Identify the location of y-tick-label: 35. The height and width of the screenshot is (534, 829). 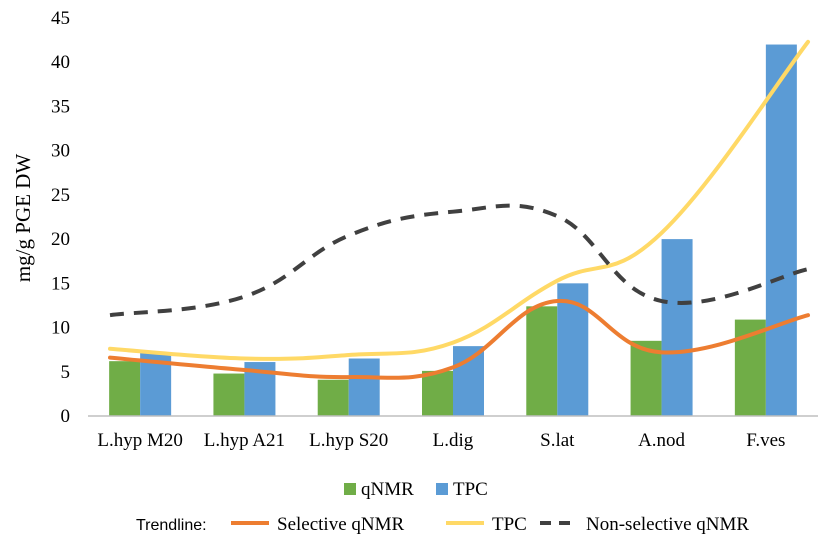
(60, 106).